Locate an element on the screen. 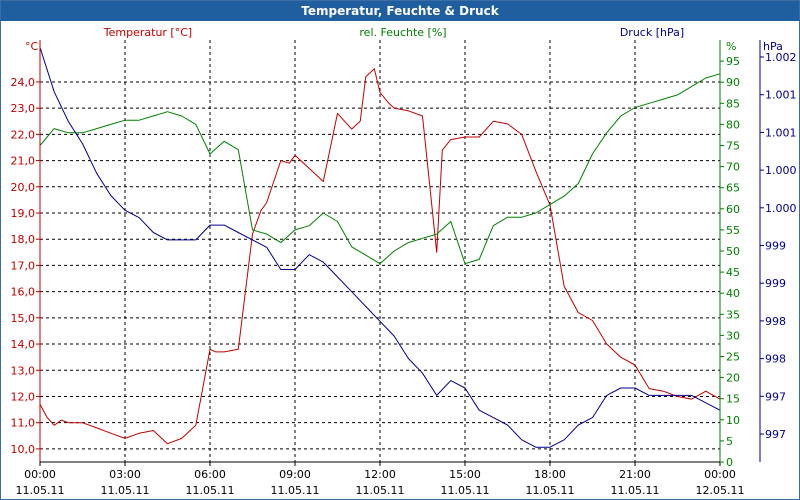 The image size is (800, 500). humidity-tick-label: 20 is located at coordinates (733, 378).